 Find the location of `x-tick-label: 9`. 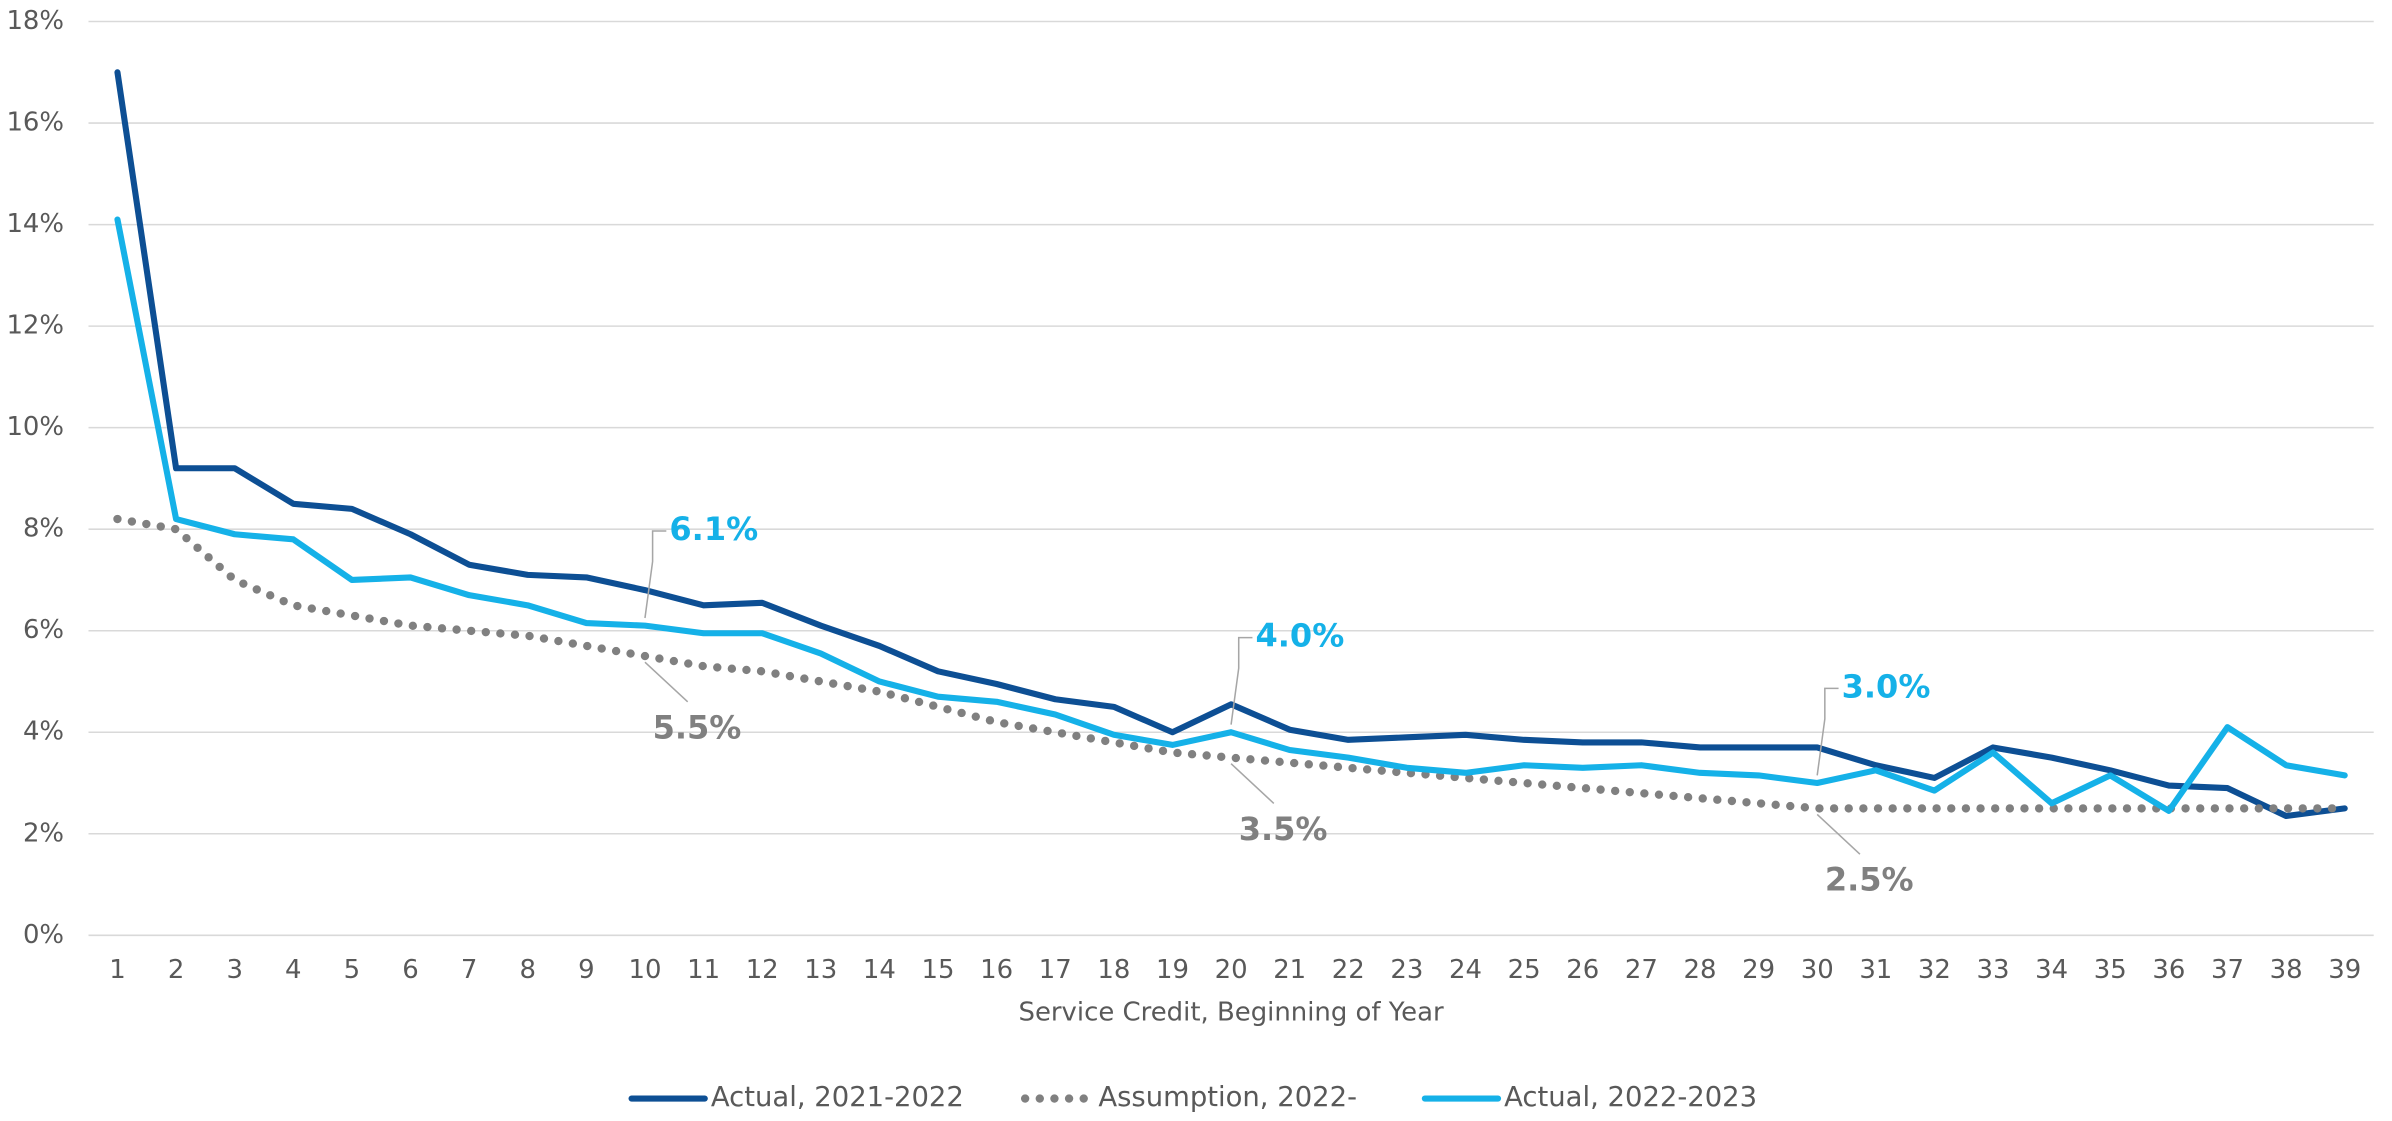

x-tick-label: 9 is located at coordinates (586, 970).